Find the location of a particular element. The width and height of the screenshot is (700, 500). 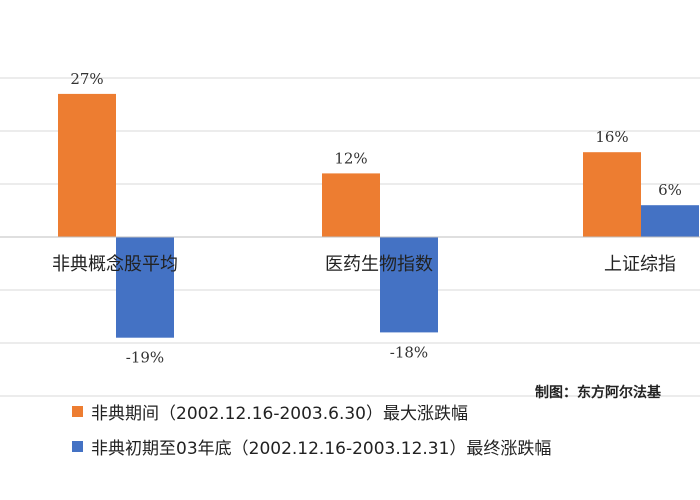

data-label: 12% is located at coordinates (350, 158).